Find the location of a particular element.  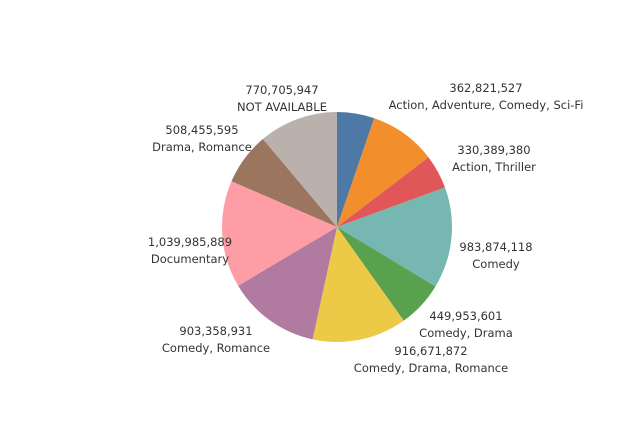

slice-value-label: 508,455,595 is located at coordinates (201, 130).